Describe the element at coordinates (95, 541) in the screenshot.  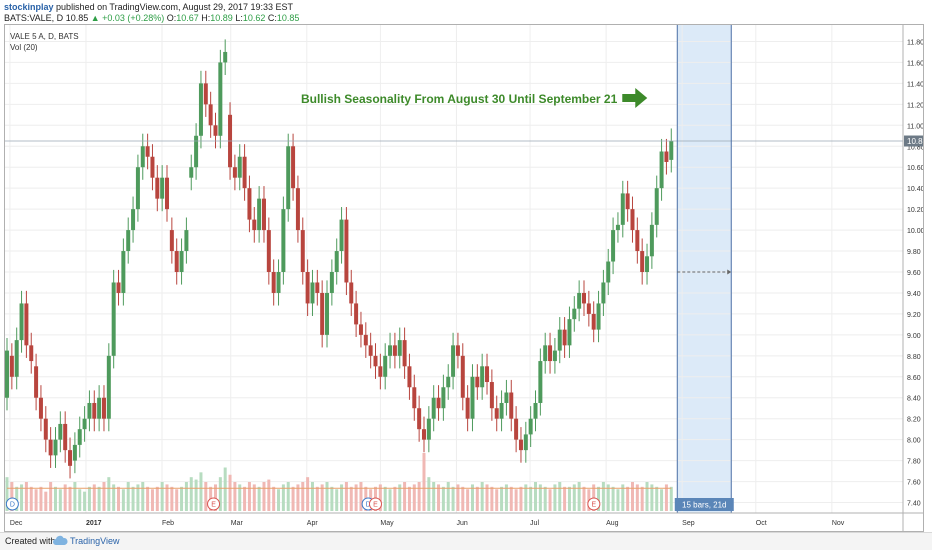
I see `brand-link: TradingView` at that location.